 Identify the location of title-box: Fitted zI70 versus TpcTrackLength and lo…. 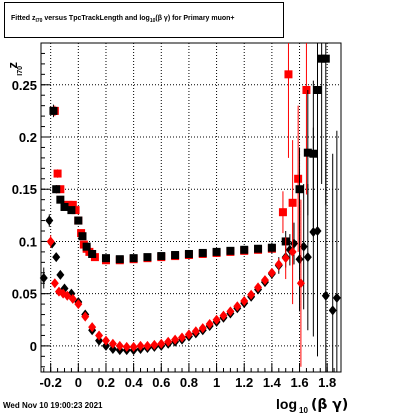
(144, 20).